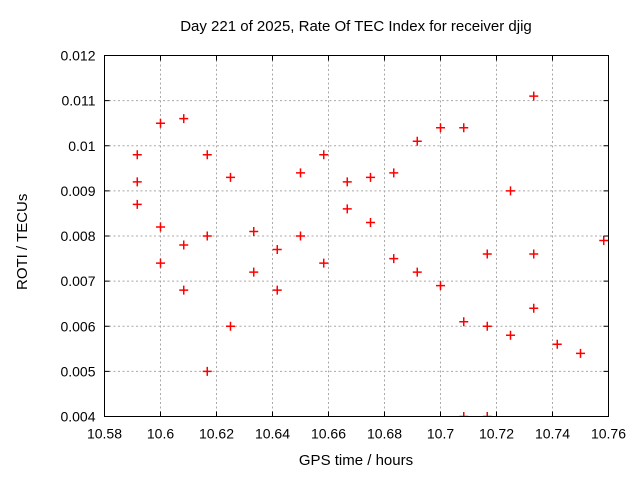 Image resolution: width=640 pixels, height=480 pixels. I want to click on y-tick-label: 0.008, so click(77, 236).